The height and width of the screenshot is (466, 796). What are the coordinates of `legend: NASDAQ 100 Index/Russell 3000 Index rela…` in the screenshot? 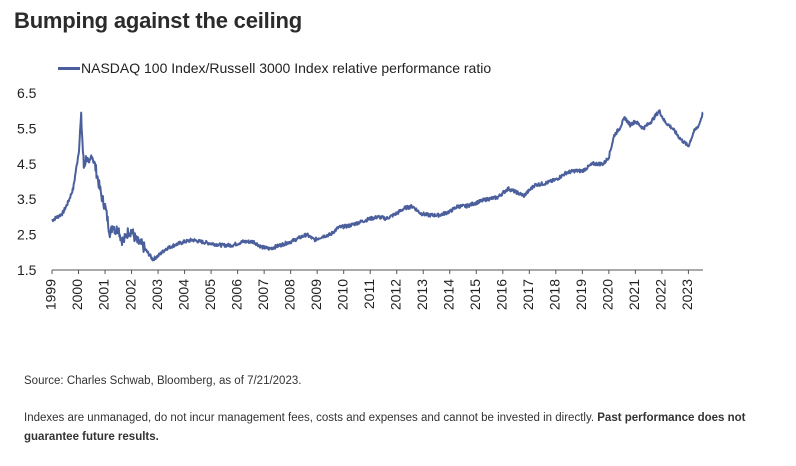 It's located at (274, 68).